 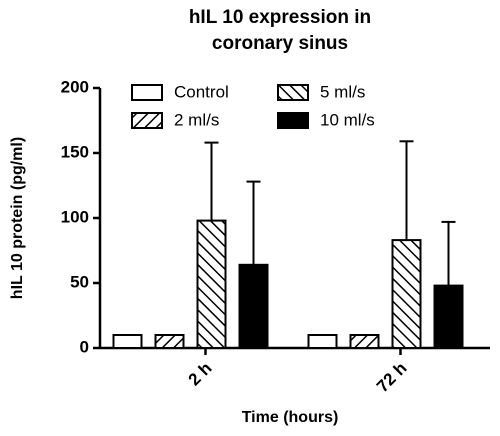 I want to click on y-tick-label: 100, so click(x=75, y=216).